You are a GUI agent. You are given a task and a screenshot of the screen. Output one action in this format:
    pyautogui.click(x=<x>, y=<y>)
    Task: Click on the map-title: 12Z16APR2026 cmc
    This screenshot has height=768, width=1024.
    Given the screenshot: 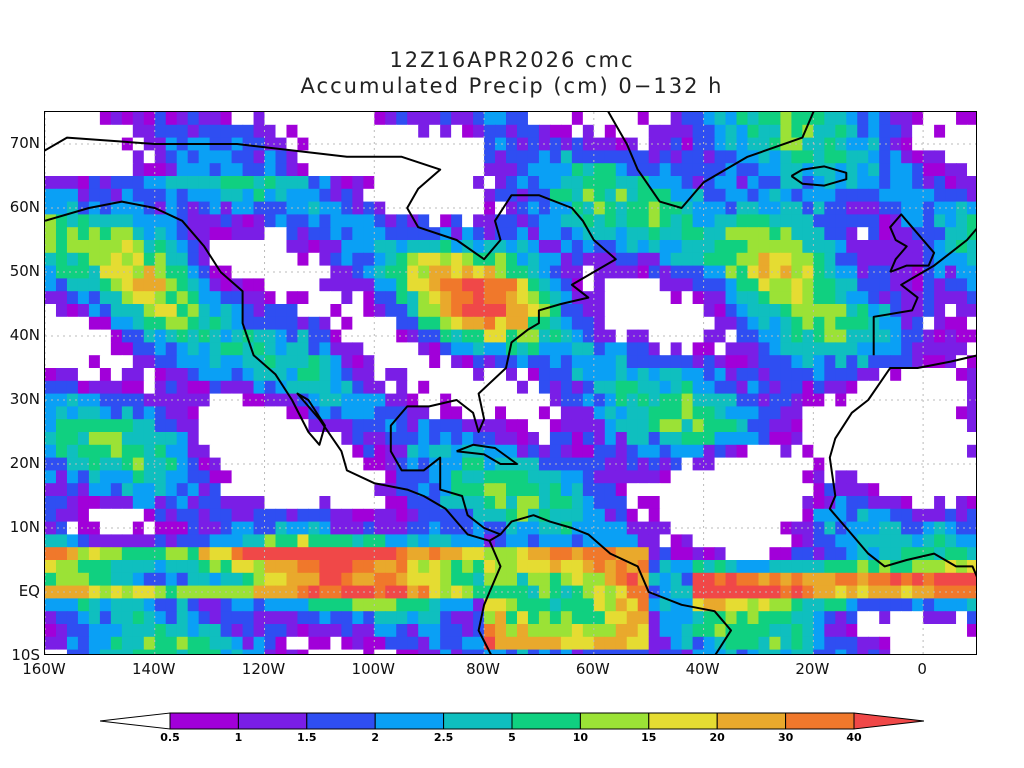 What is the action you would take?
    pyautogui.click(x=512, y=60)
    